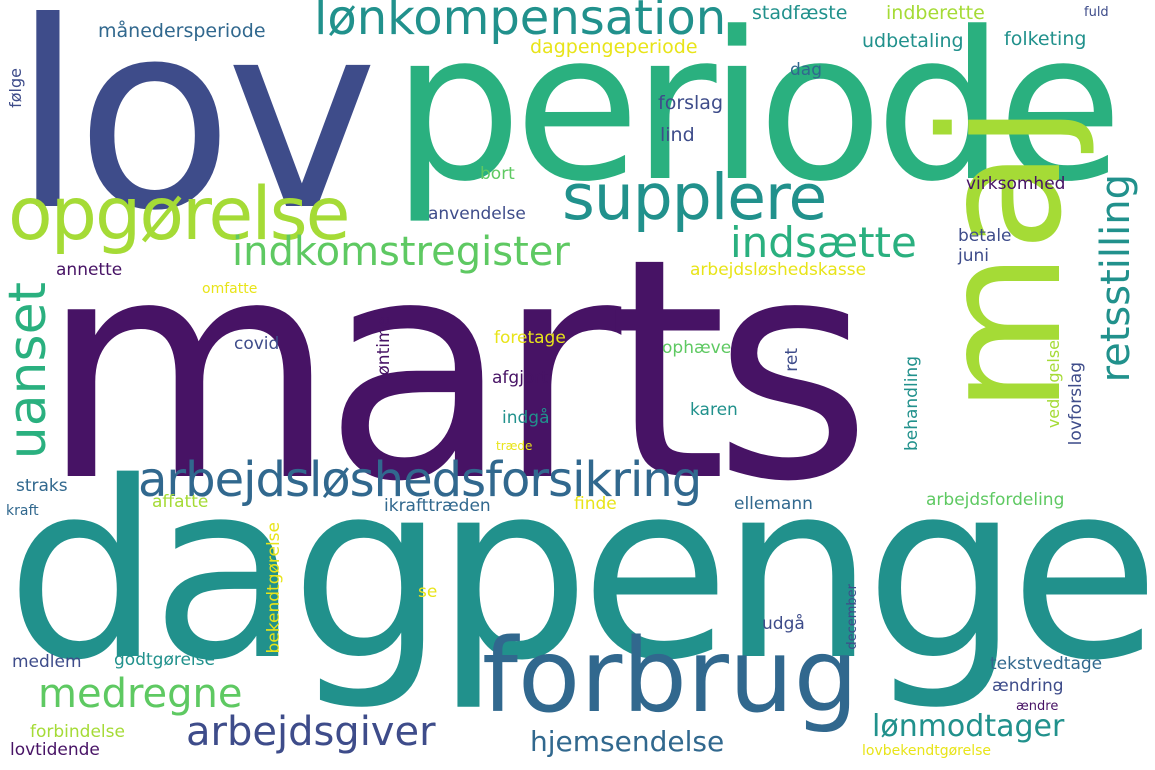  What do you see at coordinates (526, 418) in the screenshot?
I see `word-indga: indgå` at bounding box center [526, 418].